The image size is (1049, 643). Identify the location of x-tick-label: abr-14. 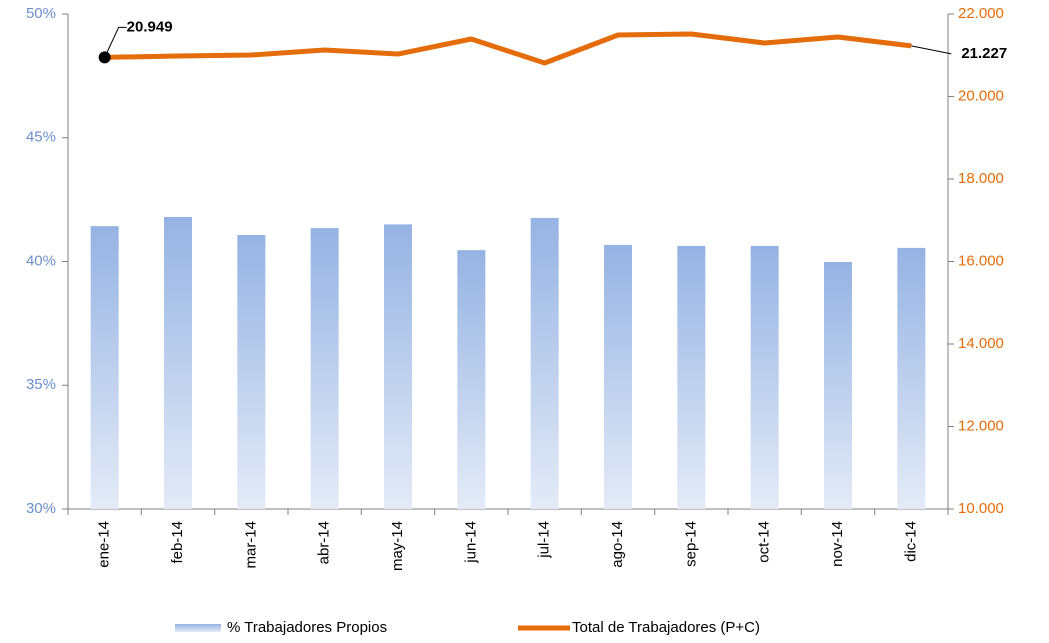
(324, 542).